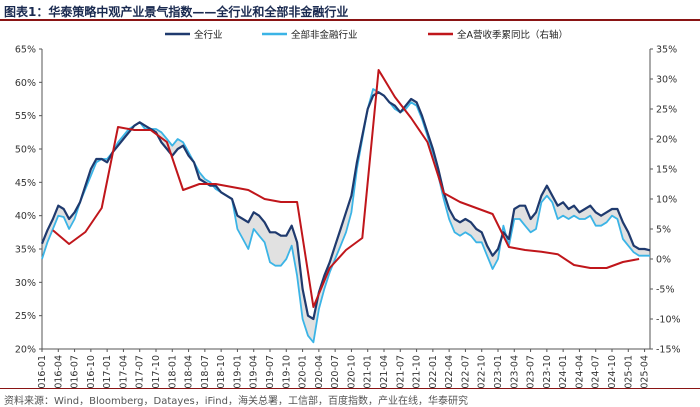  I want to click on x-tick-label: 2019-04, so click(254, 371).